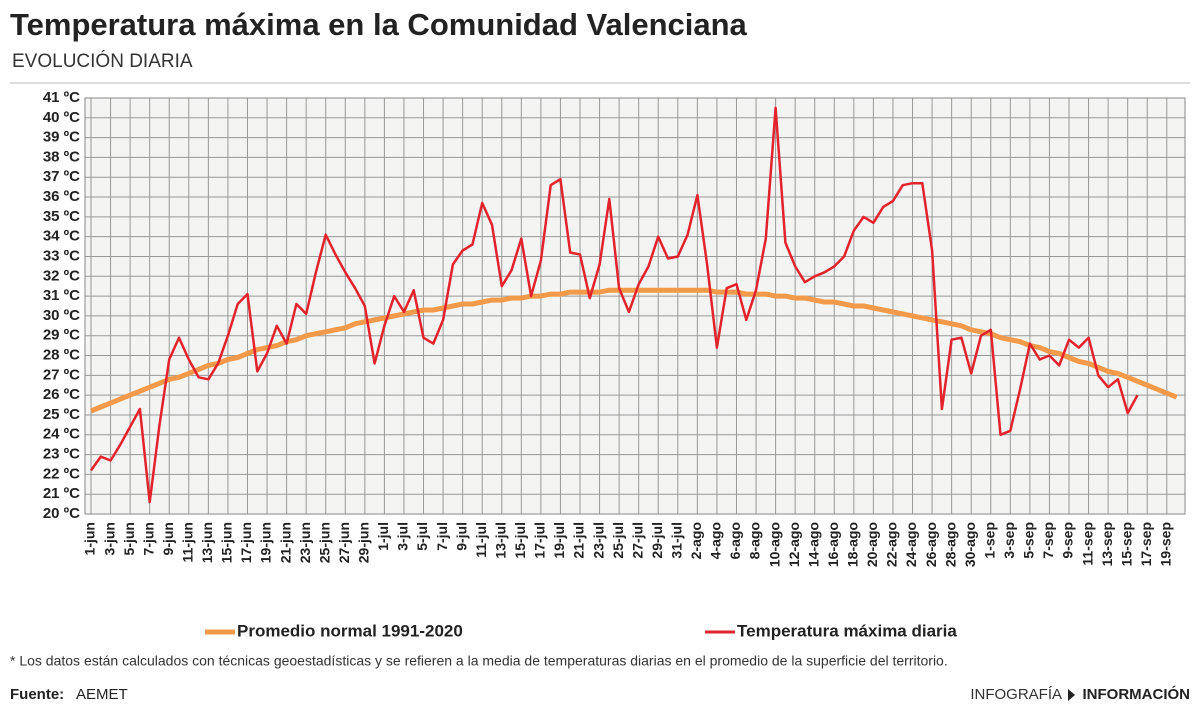  What do you see at coordinates (61, 454) in the screenshot?
I see `y-tick-label: 23 ºC` at bounding box center [61, 454].